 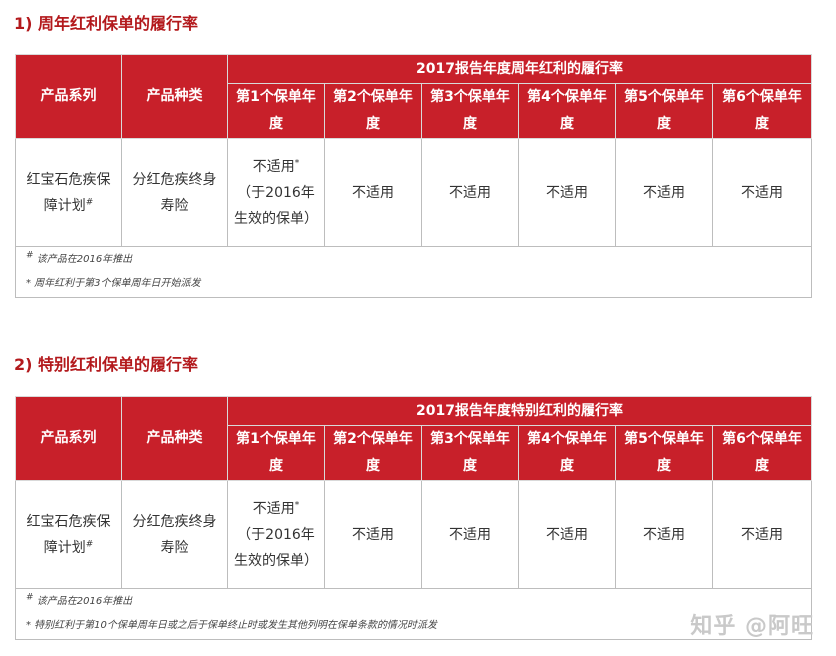 What do you see at coordinates (106, 23) in the screenshot?
I see `section-title-annual-dividend: 1) 周年红利保单的履行率` at bounding box center [106, 23].